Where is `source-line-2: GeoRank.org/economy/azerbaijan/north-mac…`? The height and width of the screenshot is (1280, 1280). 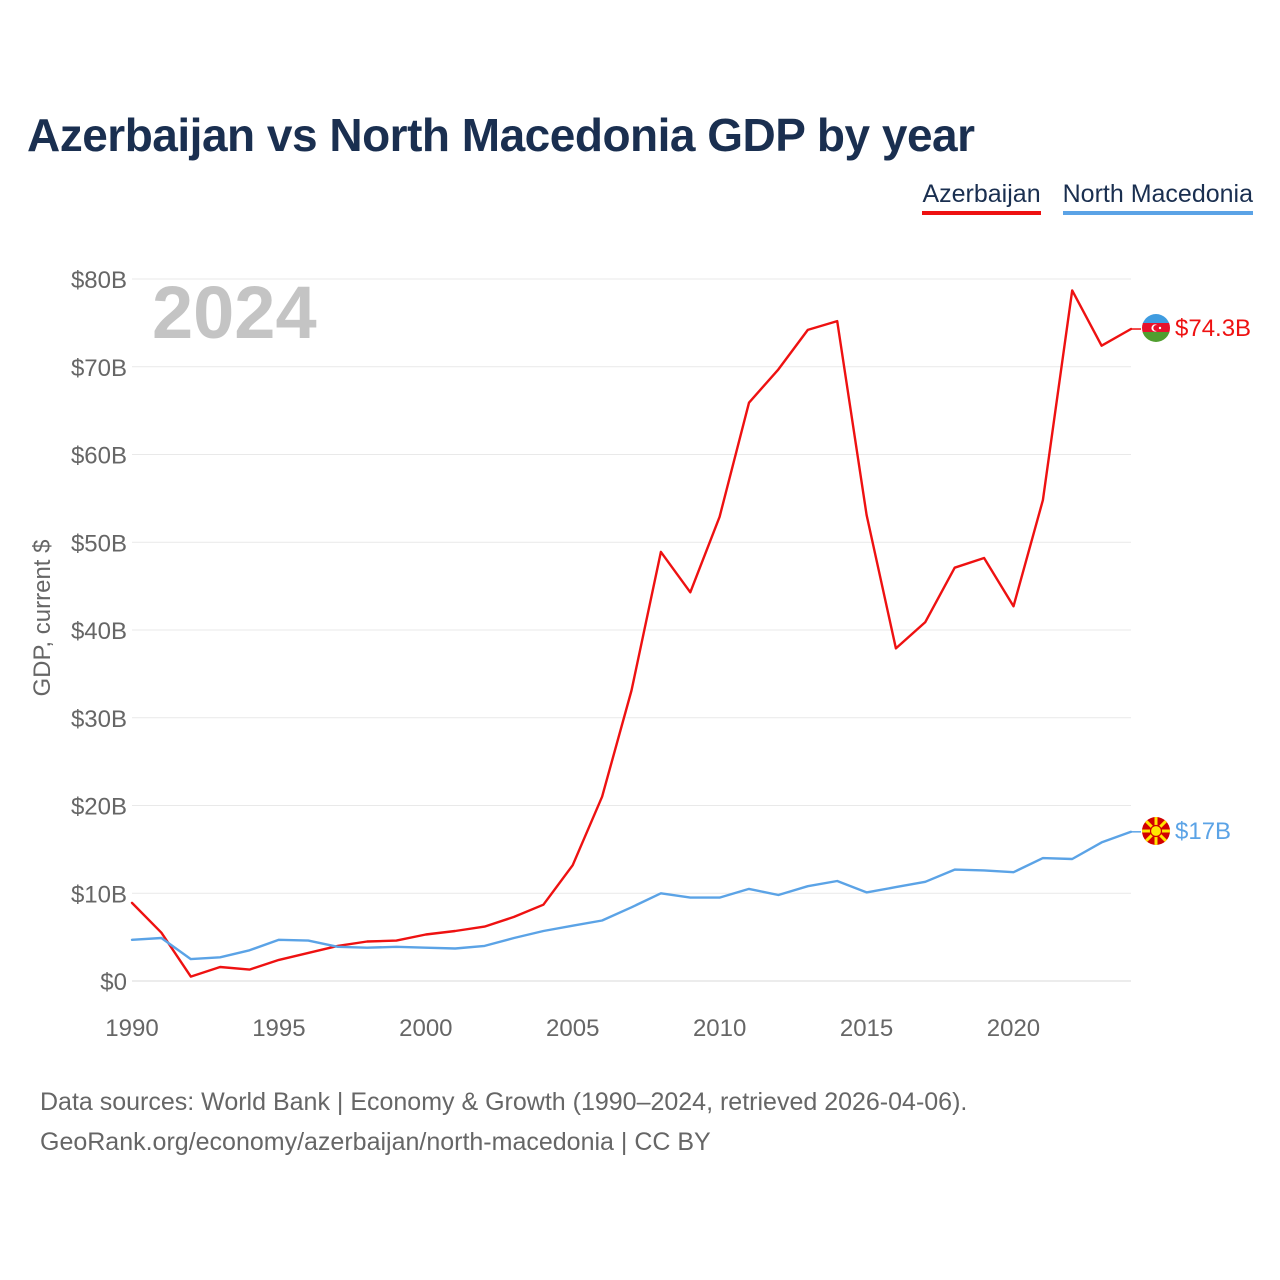
source-line-2: GeoRank.org/economy/azerbaijan/north-mac… is located at coordinates (375, 1142).